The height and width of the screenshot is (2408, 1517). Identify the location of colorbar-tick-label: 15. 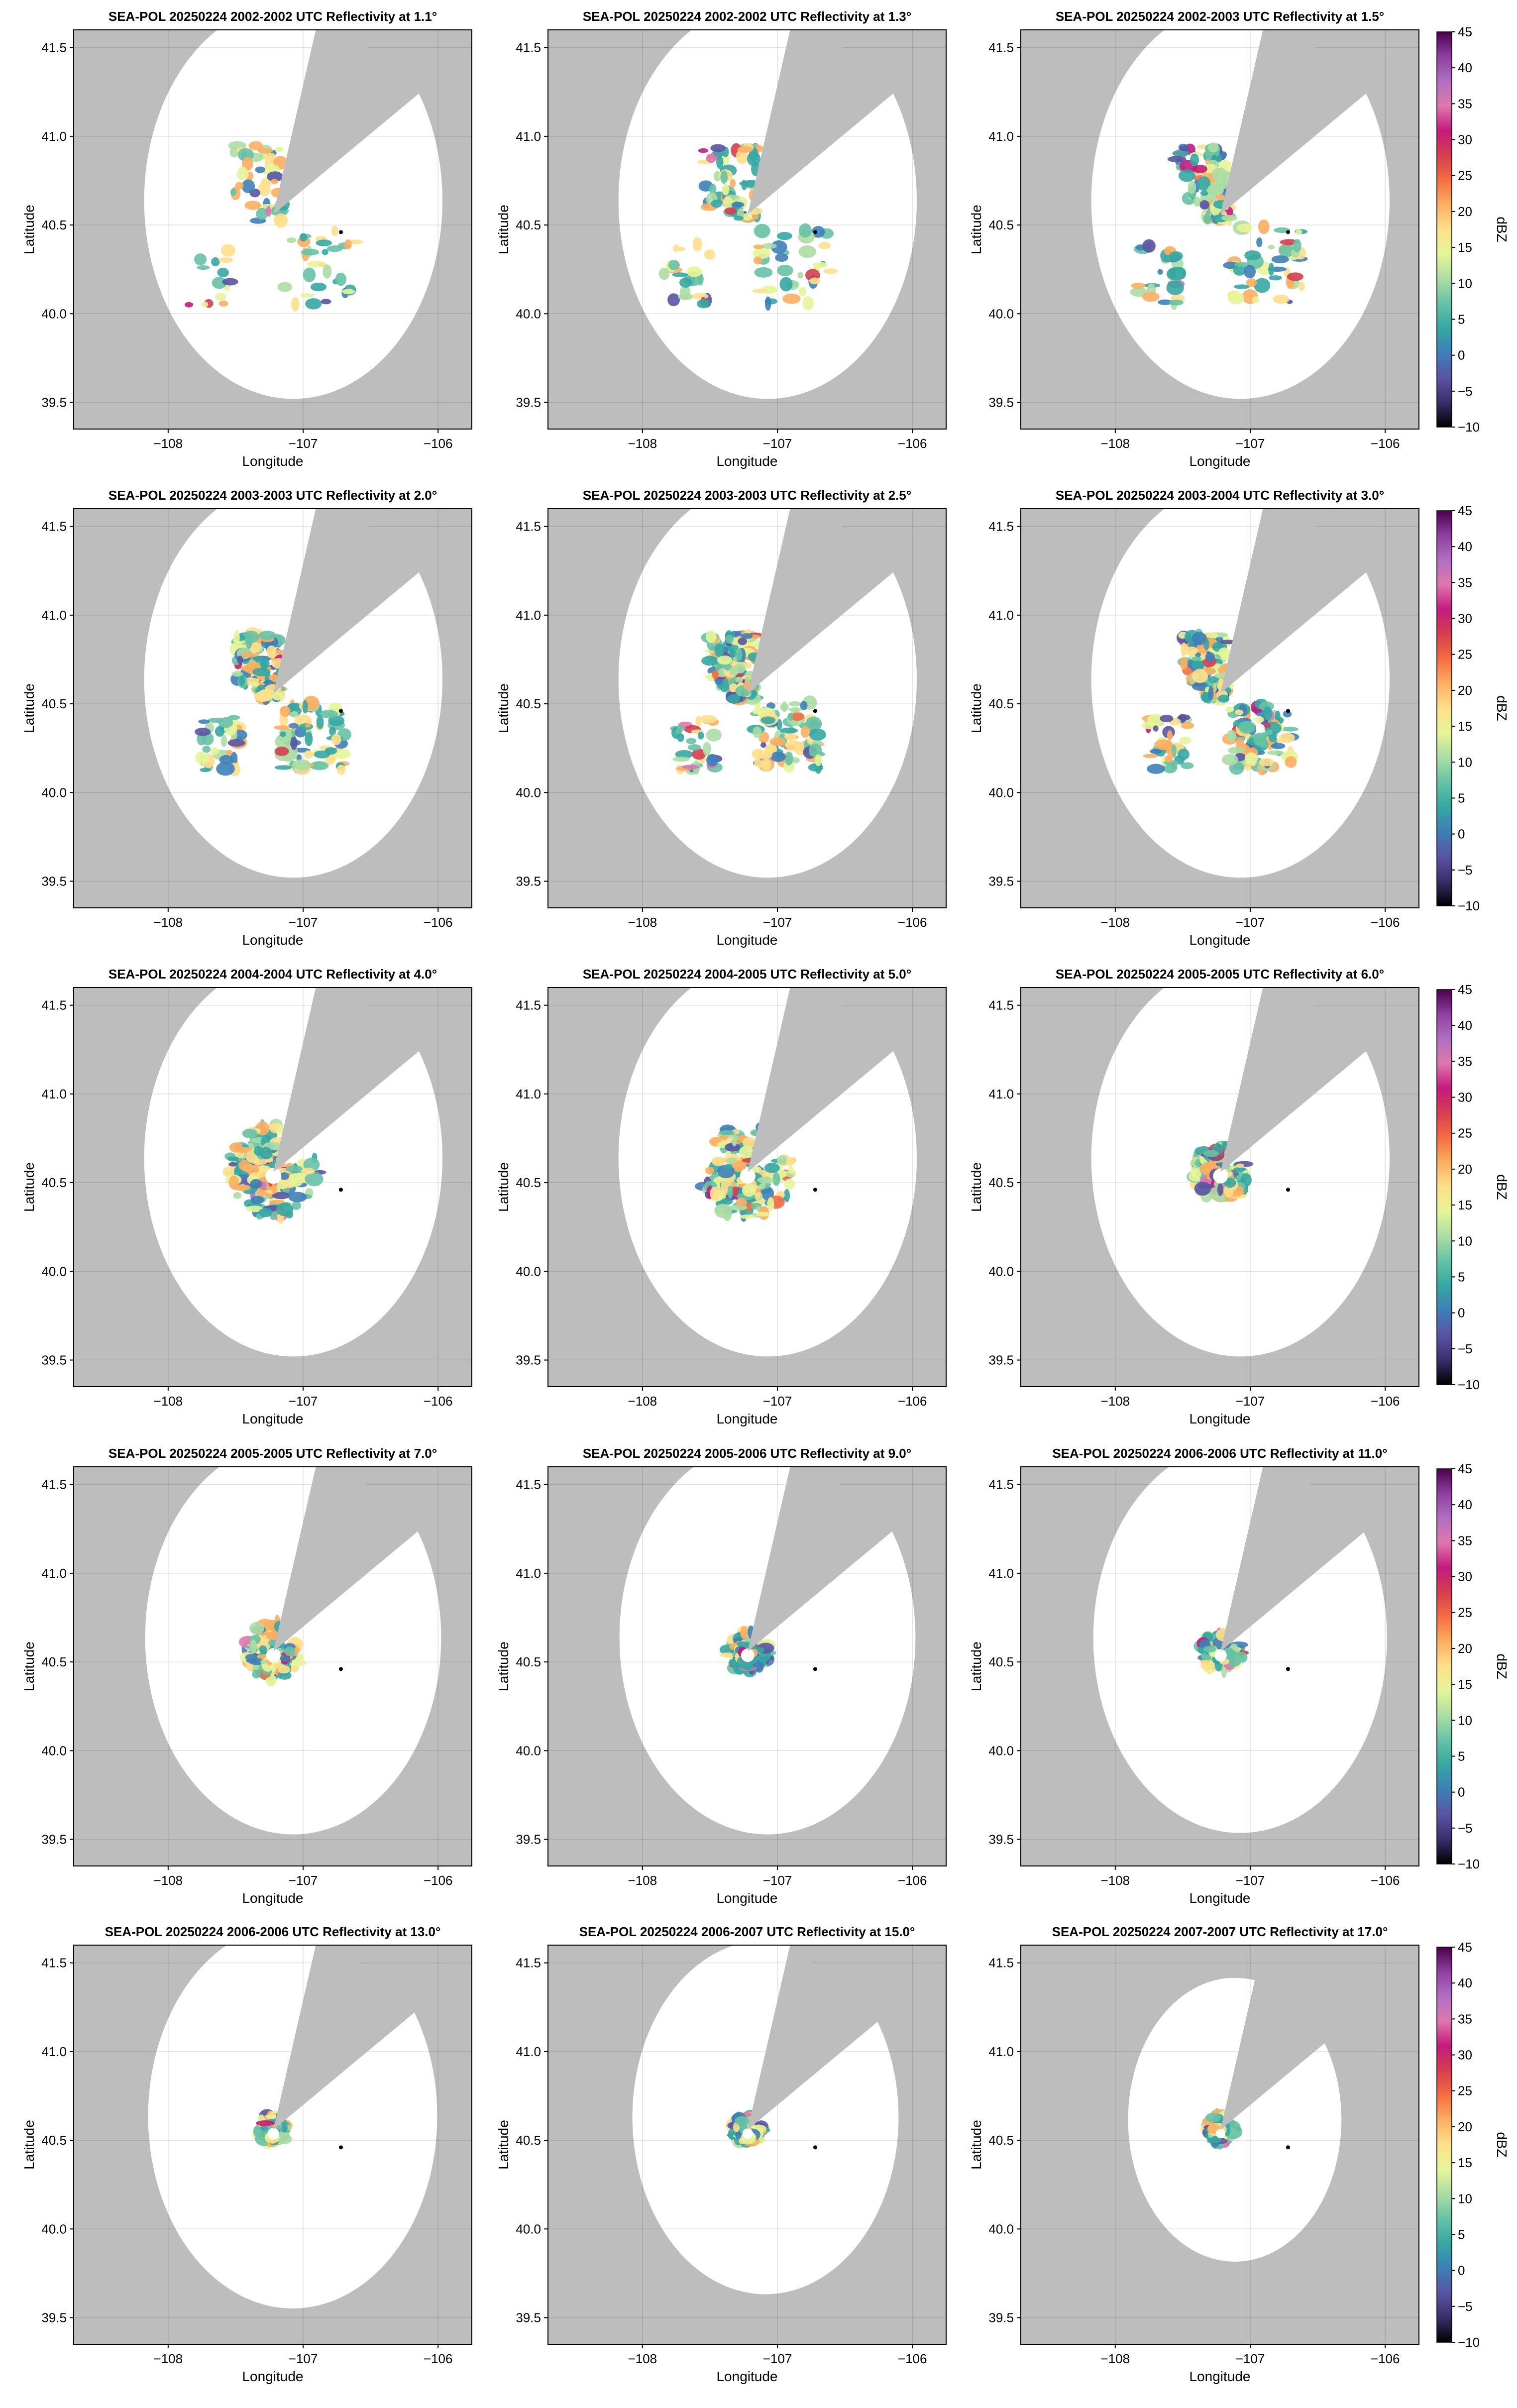
(1465, 727).